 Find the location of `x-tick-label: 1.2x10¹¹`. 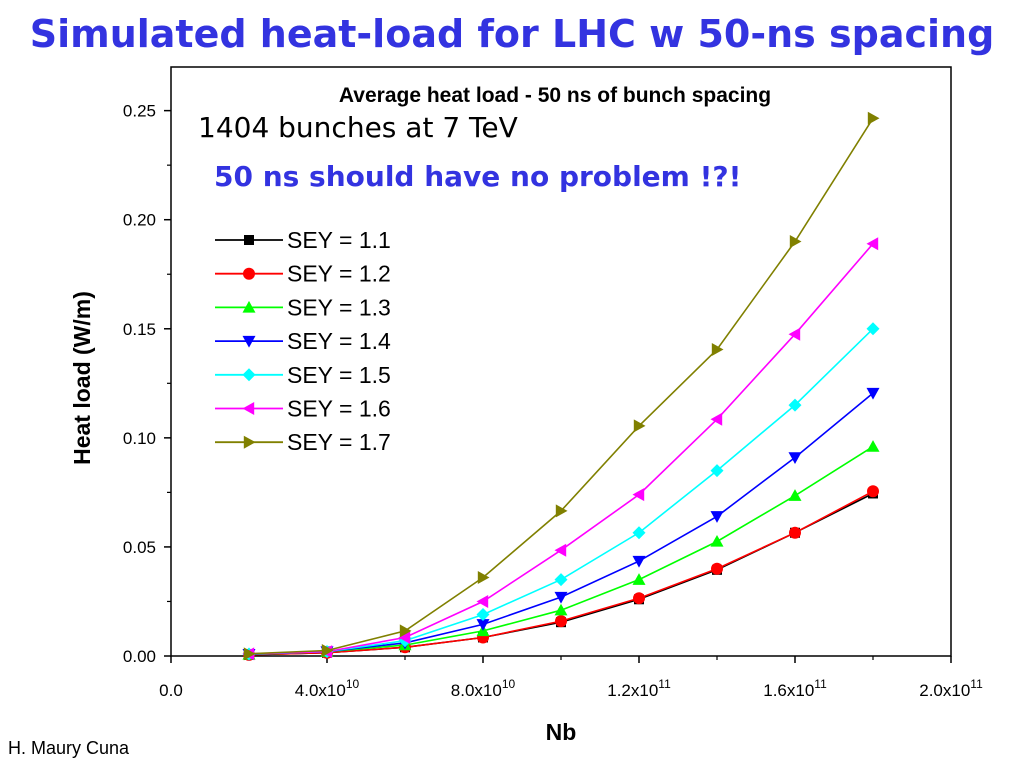

x-tick-label: 1.2x10¹¹ is located at coordinates (639, 688).